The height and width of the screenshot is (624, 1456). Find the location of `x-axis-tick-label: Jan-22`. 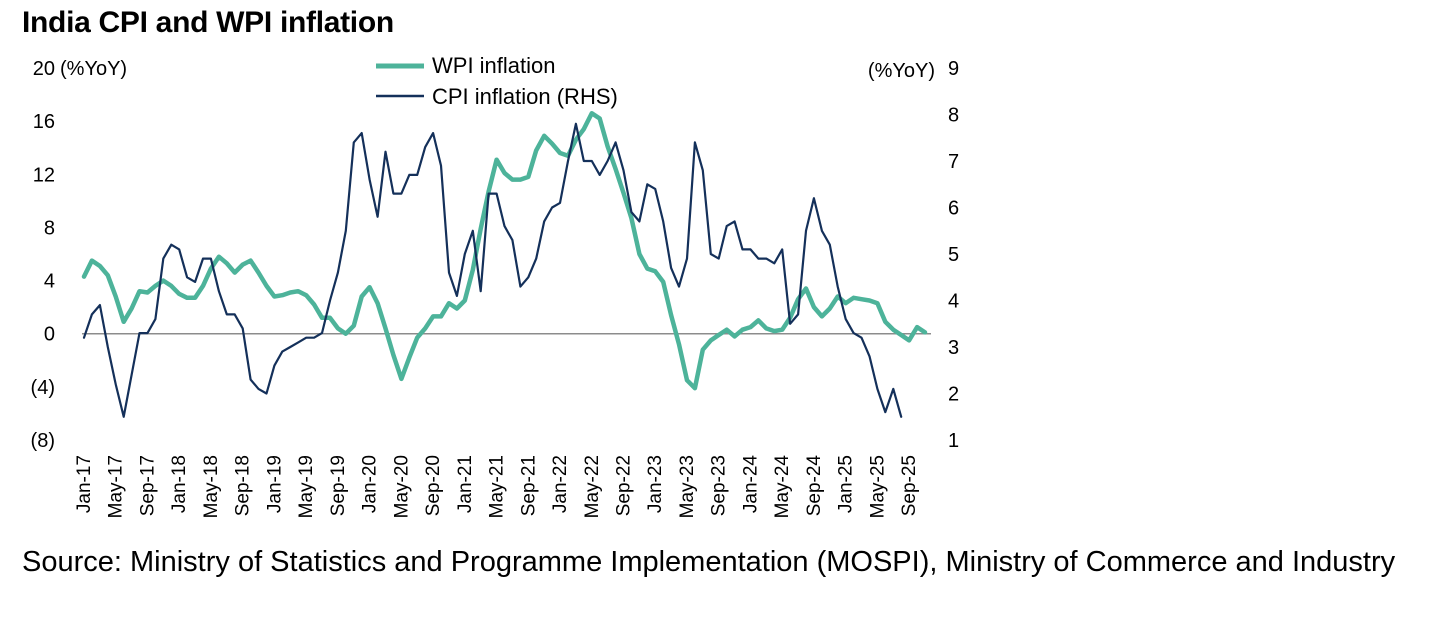

x-axis-tick-label: Jan-22 is located at coordinates (560, 484).